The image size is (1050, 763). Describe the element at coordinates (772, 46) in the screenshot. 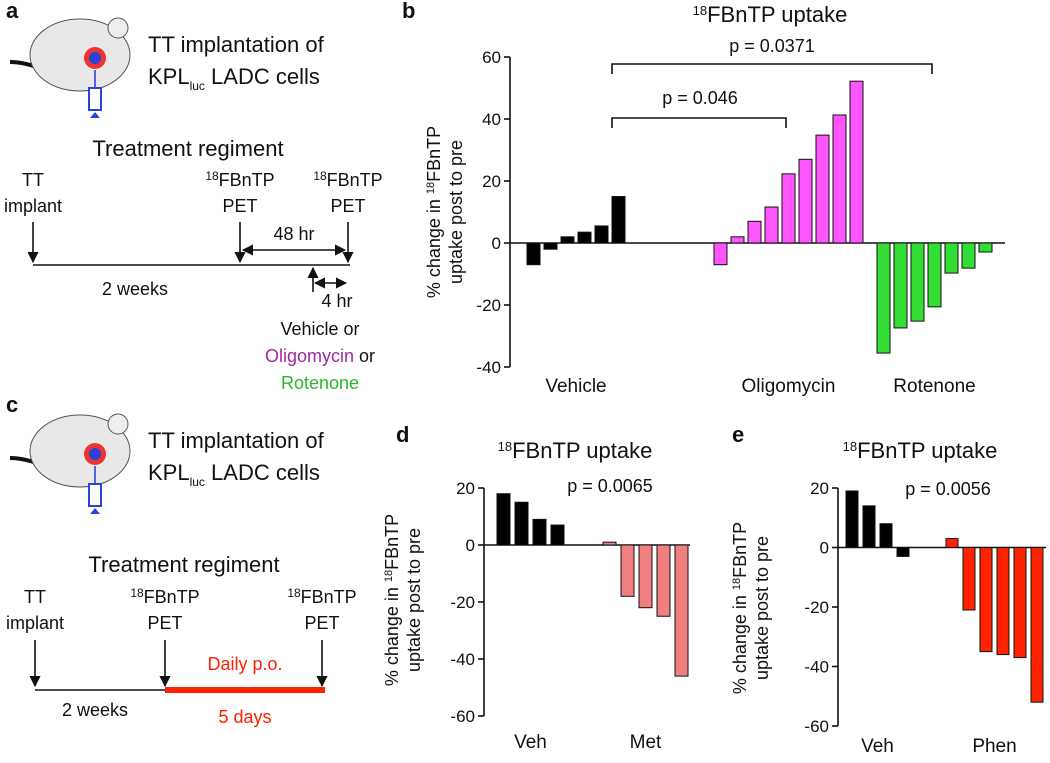

I see `p-value: p = 0.0371` at that location.